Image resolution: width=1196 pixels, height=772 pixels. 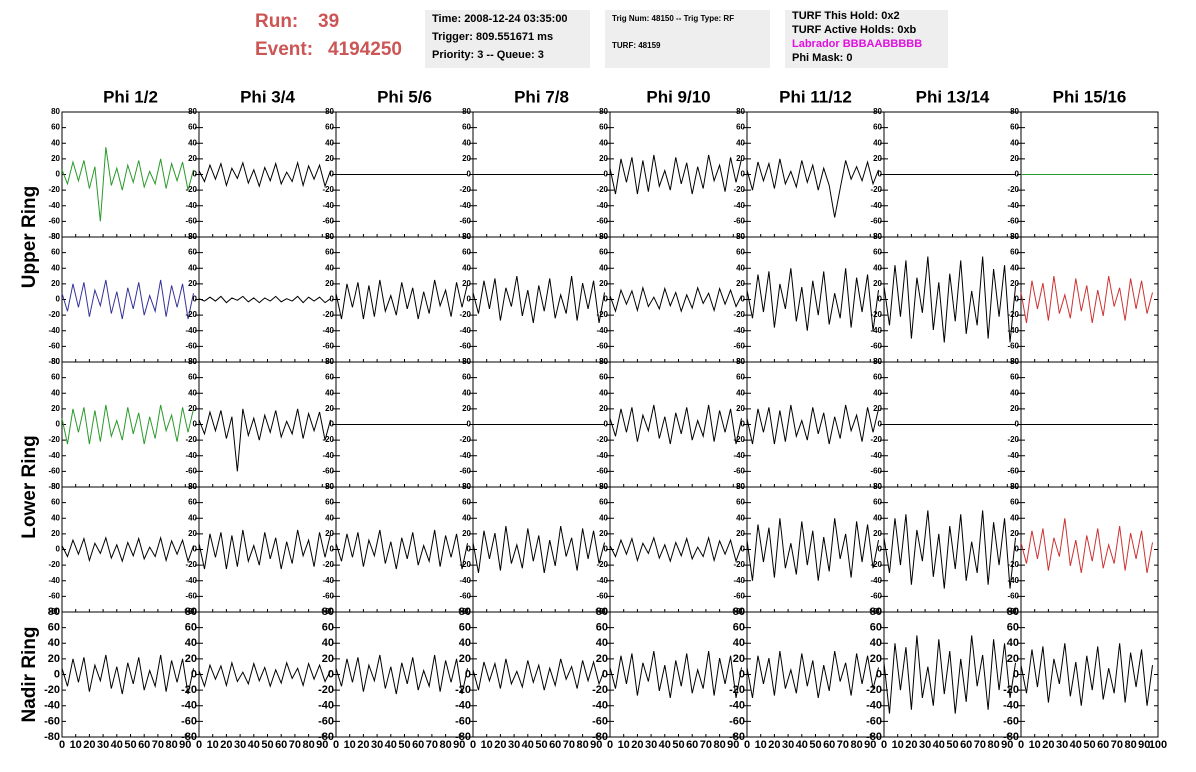 I want to click on y-tick-label: -80, so click(x=54, y=361).